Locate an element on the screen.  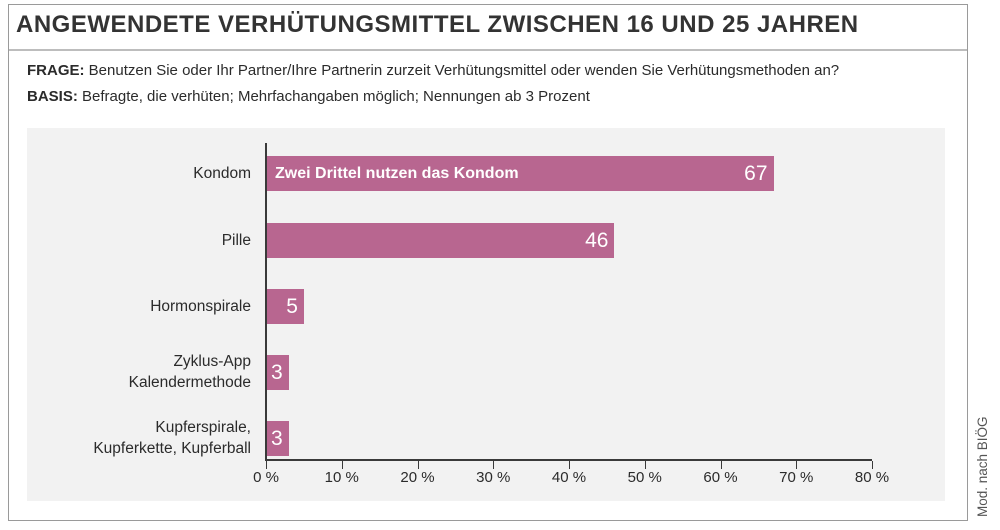
category-label-line: Pille is located at coordinates (236, 240).